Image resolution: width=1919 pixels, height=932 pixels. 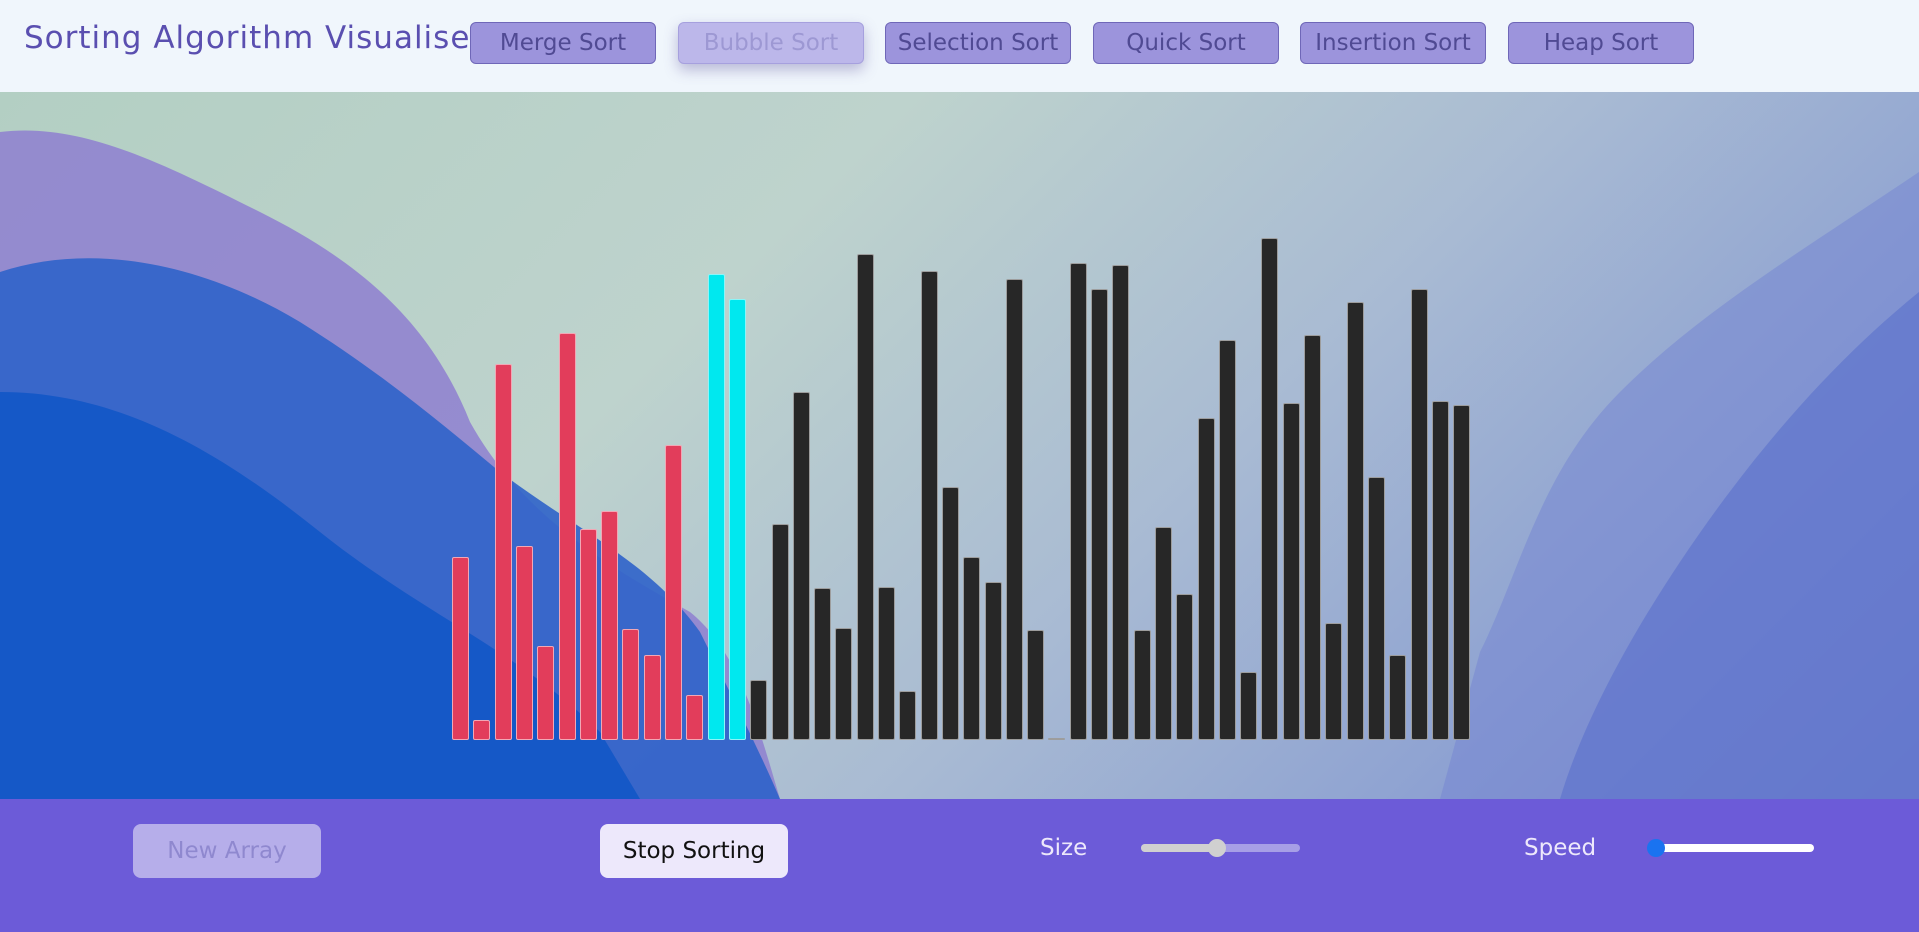 What do you see at coordinates (694, 851) in the screenshot?
I see `stop-sorting-button: Stop Sorting` at bounding box center [694, 851].